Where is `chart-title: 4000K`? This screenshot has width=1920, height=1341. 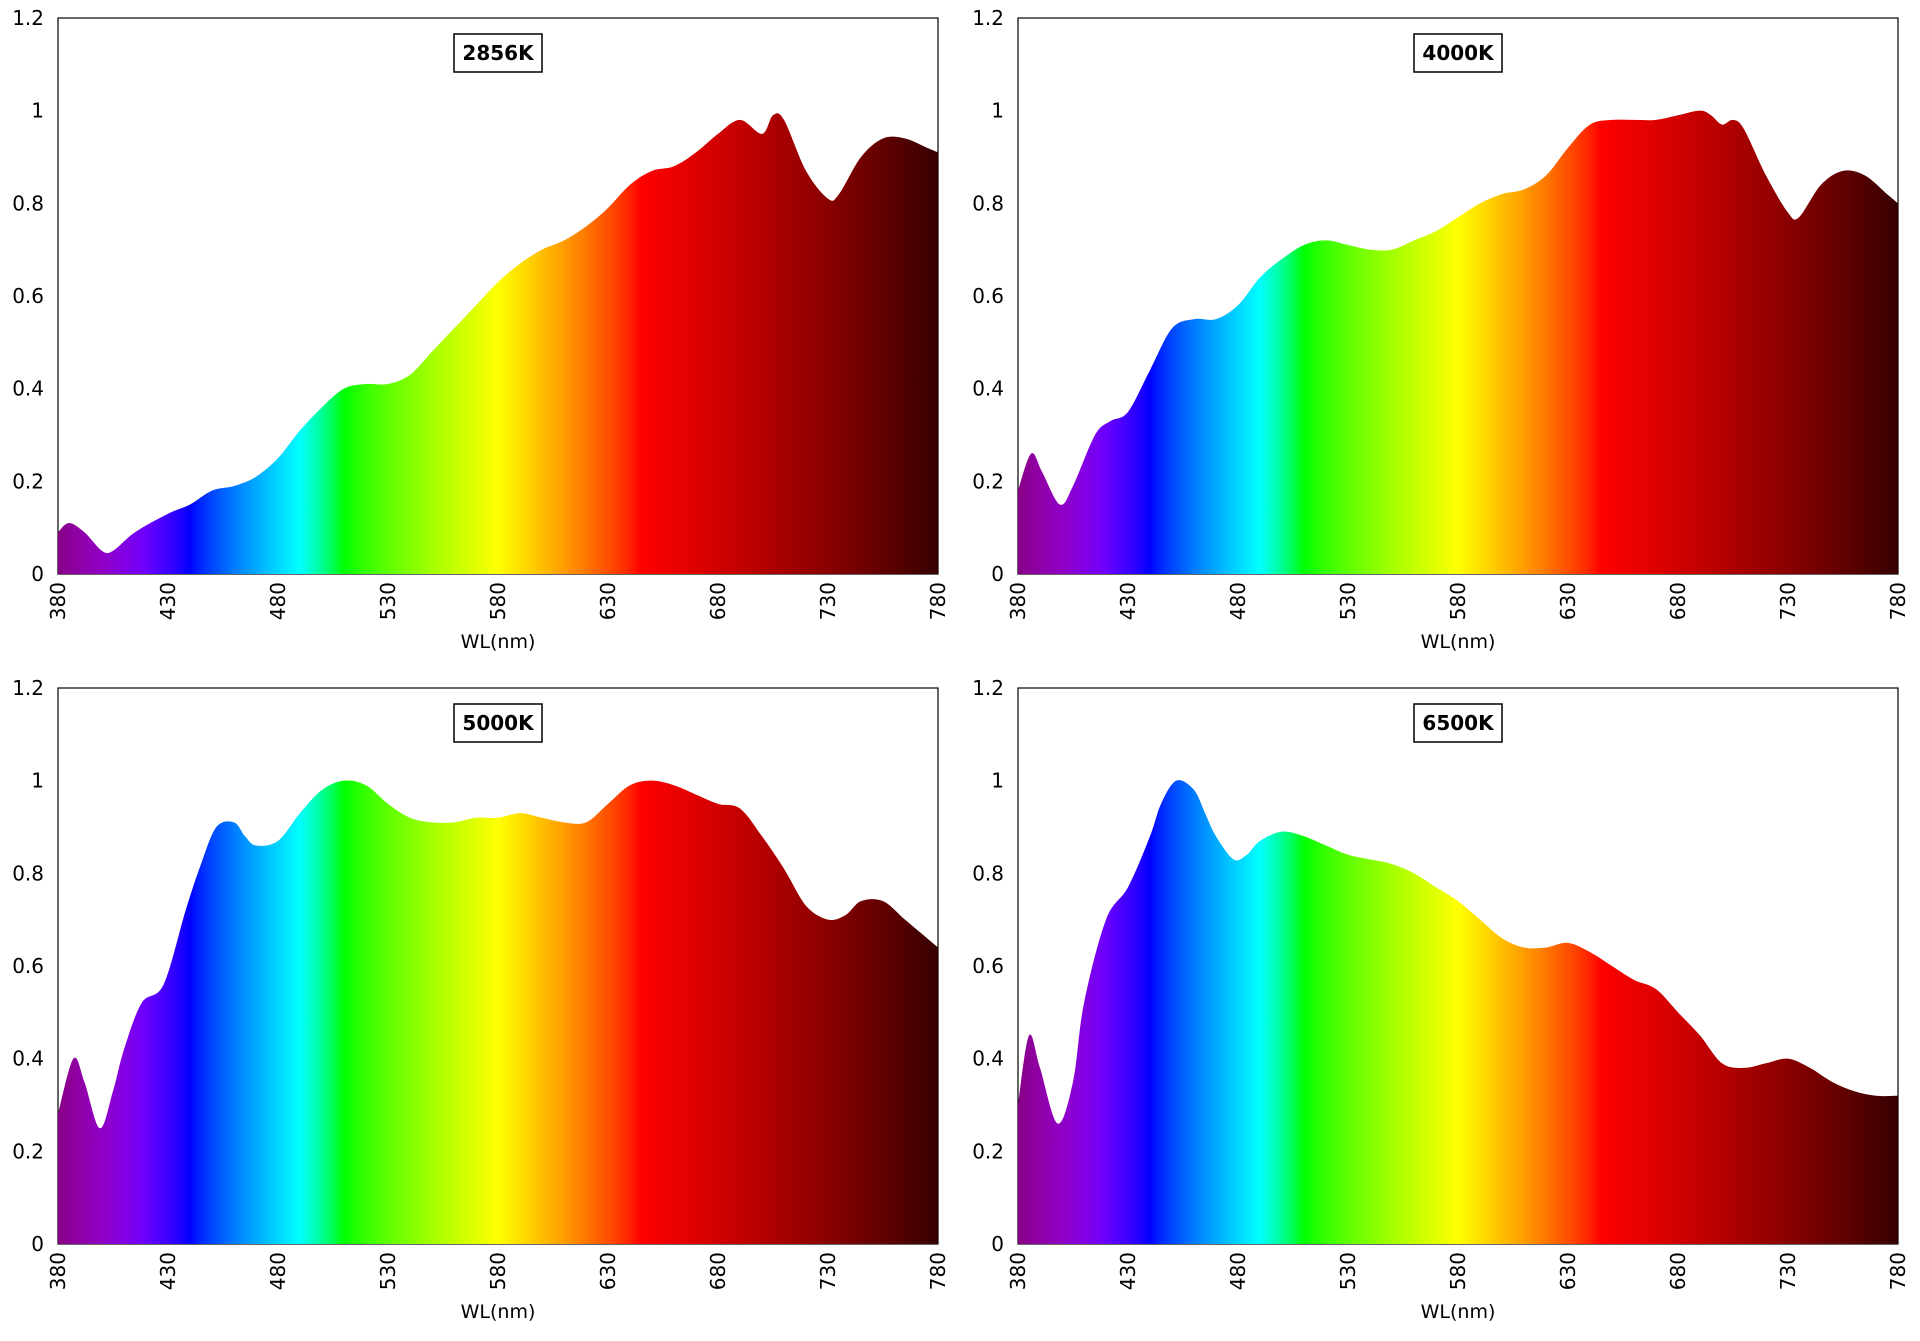
chart-title: 4000K is located at coordinates (1458, 53).